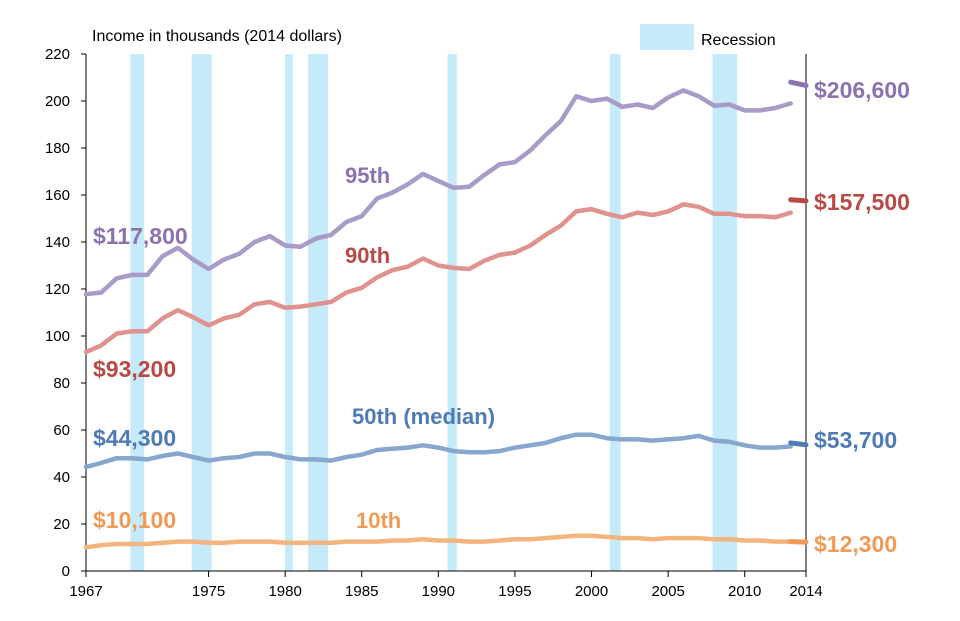 Image resolution: width=960 pixels, height=621 pixels. Describe the element at coordinates (744, 591) in the screenshot. I see `x-tick-label-2010: 2010` at that location.